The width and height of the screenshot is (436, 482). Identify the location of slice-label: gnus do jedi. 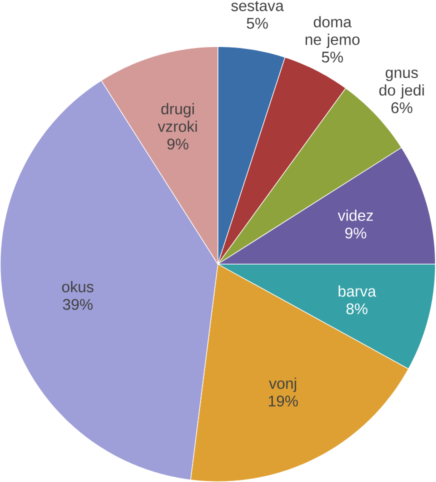
(401, 84).